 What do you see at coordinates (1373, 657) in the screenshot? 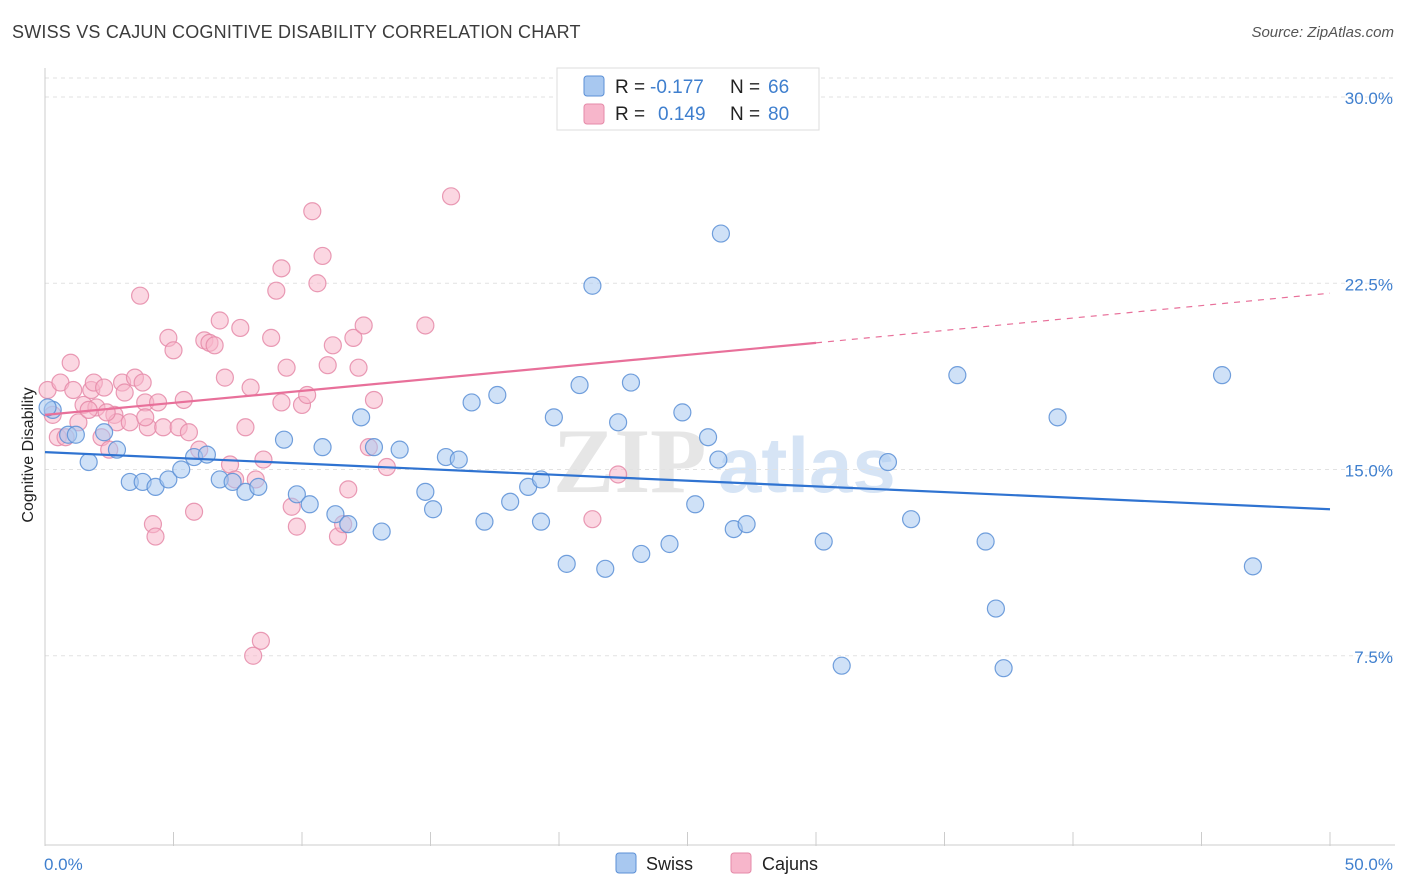
I see `y-tick-label: 7.5%` at bounding box center [1373, 657].